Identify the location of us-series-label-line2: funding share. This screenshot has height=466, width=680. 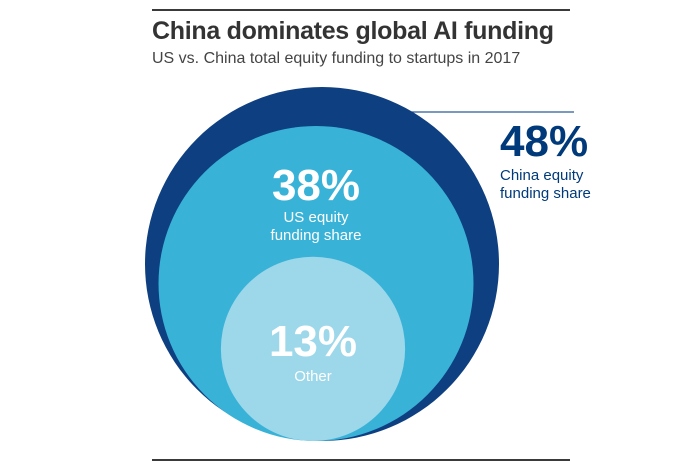
(316, 235).